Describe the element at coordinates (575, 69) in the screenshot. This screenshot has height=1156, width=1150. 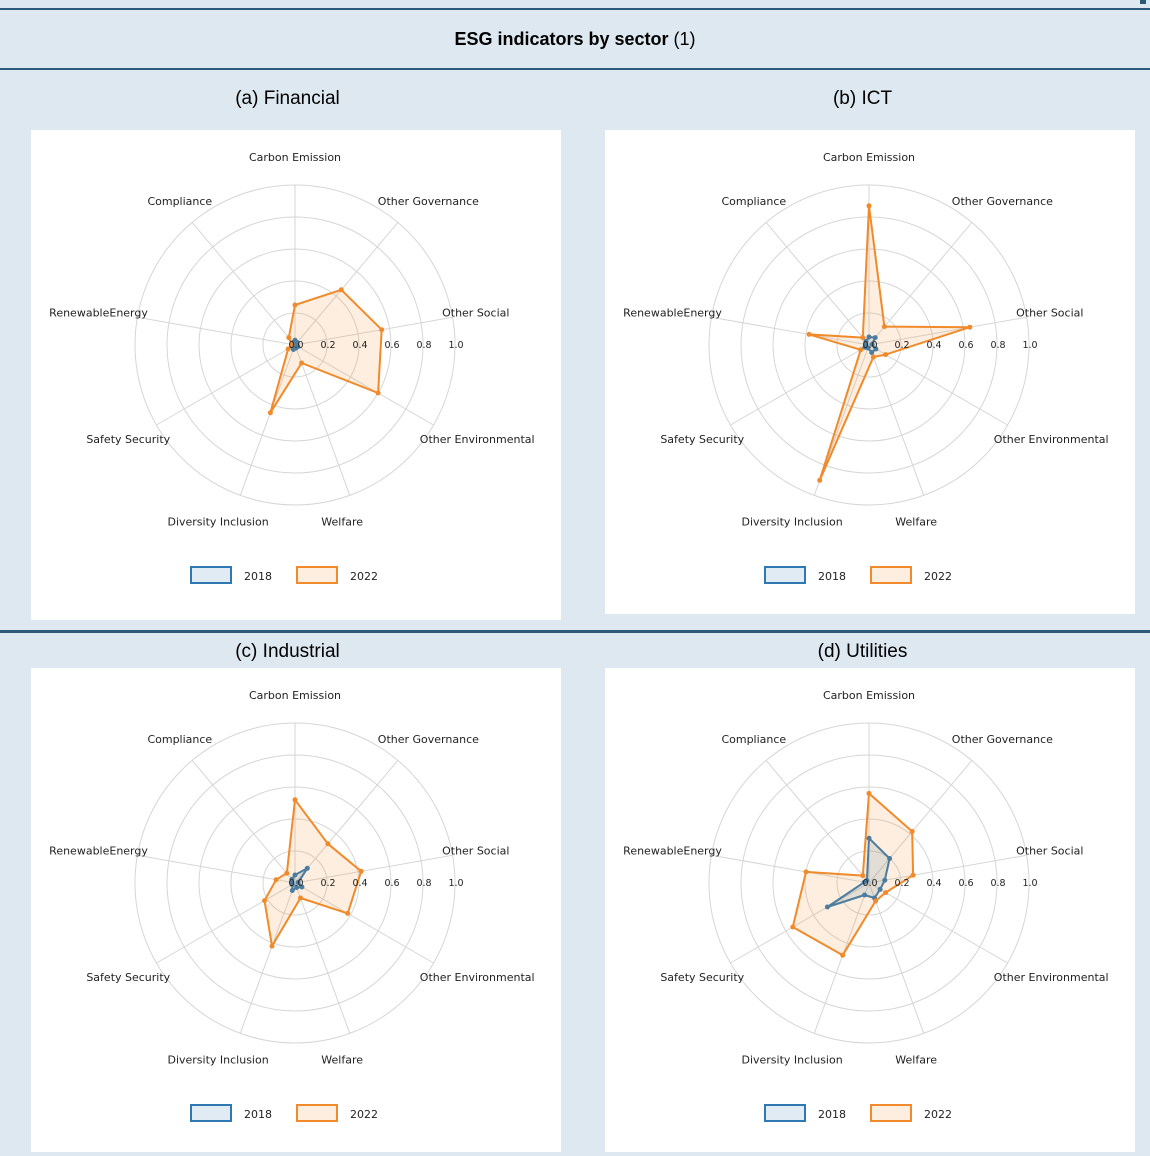
I see `title-rule` at that location.